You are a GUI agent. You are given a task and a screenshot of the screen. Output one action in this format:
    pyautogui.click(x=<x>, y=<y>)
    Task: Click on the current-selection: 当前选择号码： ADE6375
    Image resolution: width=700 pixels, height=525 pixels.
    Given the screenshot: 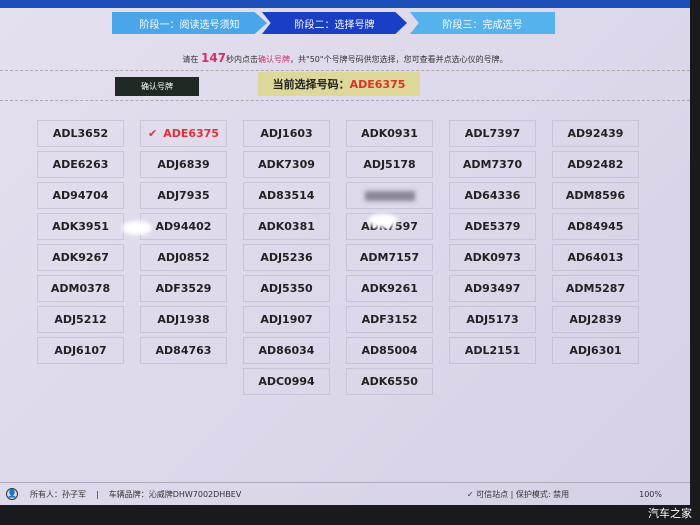 What is the action you would take?
    pyautogui.click(x=339, y=84)
    